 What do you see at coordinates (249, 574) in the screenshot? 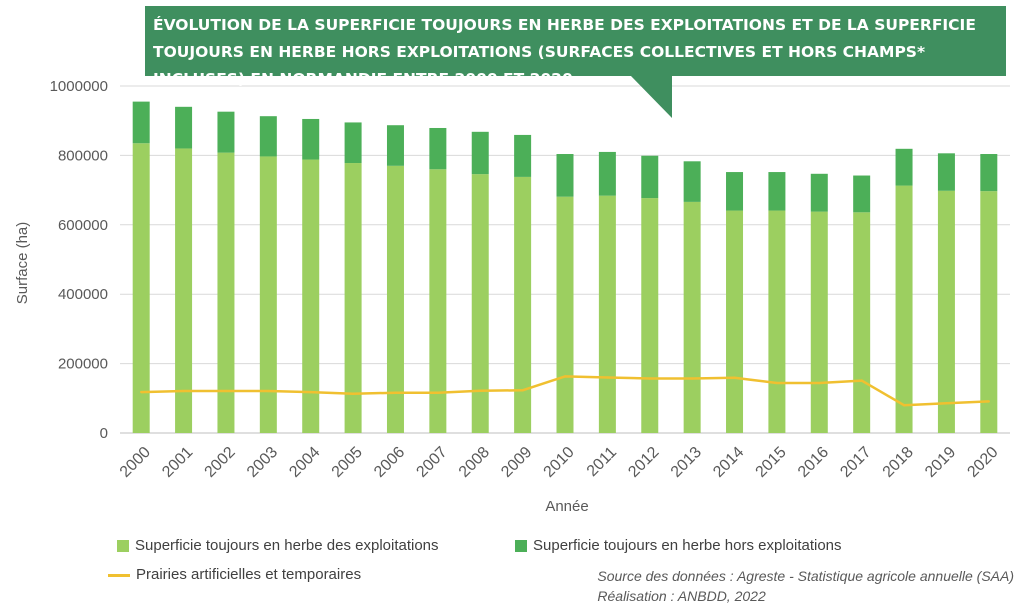
I see `legend-label-prairies: Prairies artificielles et temporaires` at bounding box center [249, 574].